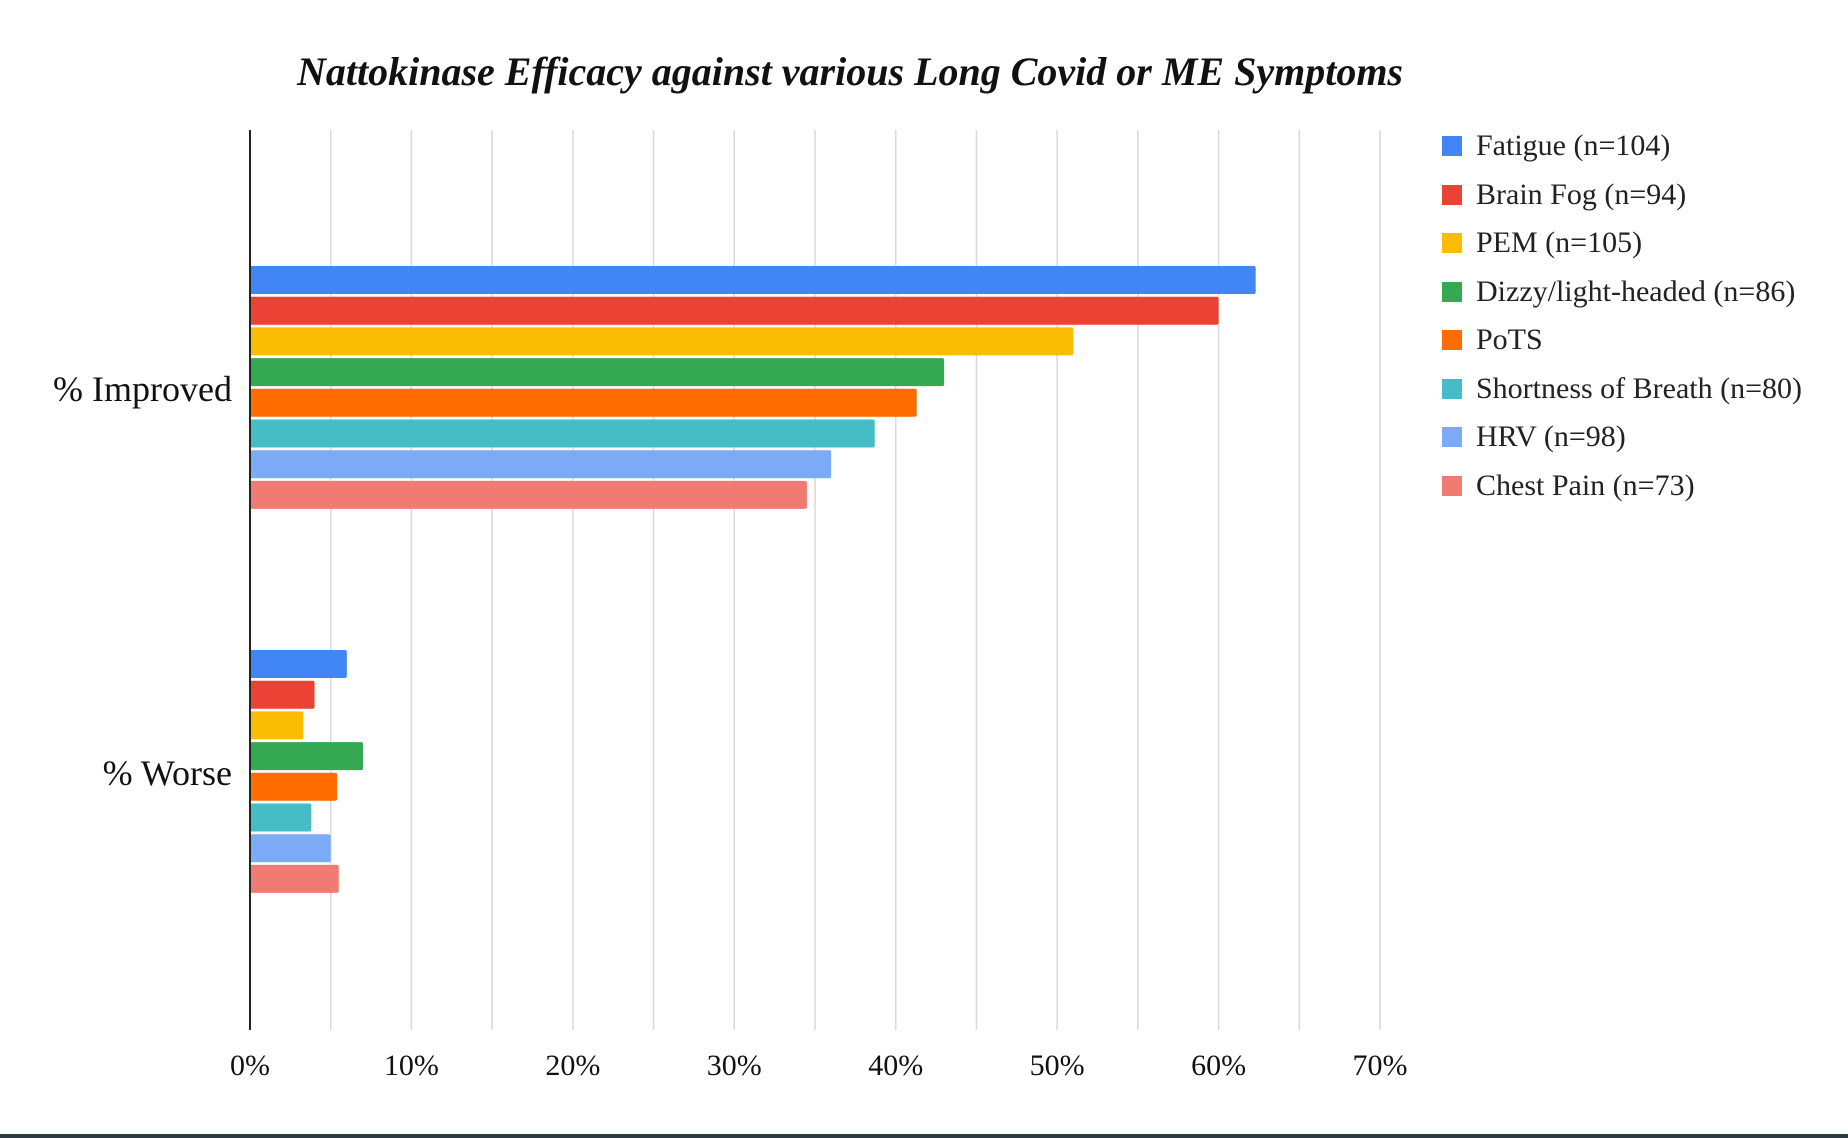  Describe the element at coordinates (411, 1065) in the screenshot. I see `x-tick-label: 10%` at that location.